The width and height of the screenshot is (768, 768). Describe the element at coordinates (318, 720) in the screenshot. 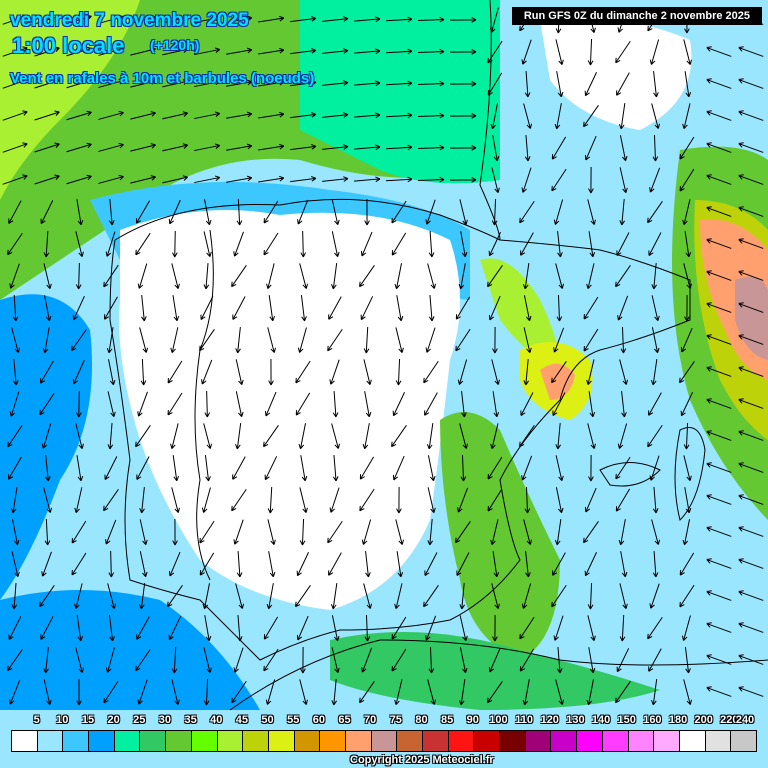

I see `legend-label: 60` at that location.